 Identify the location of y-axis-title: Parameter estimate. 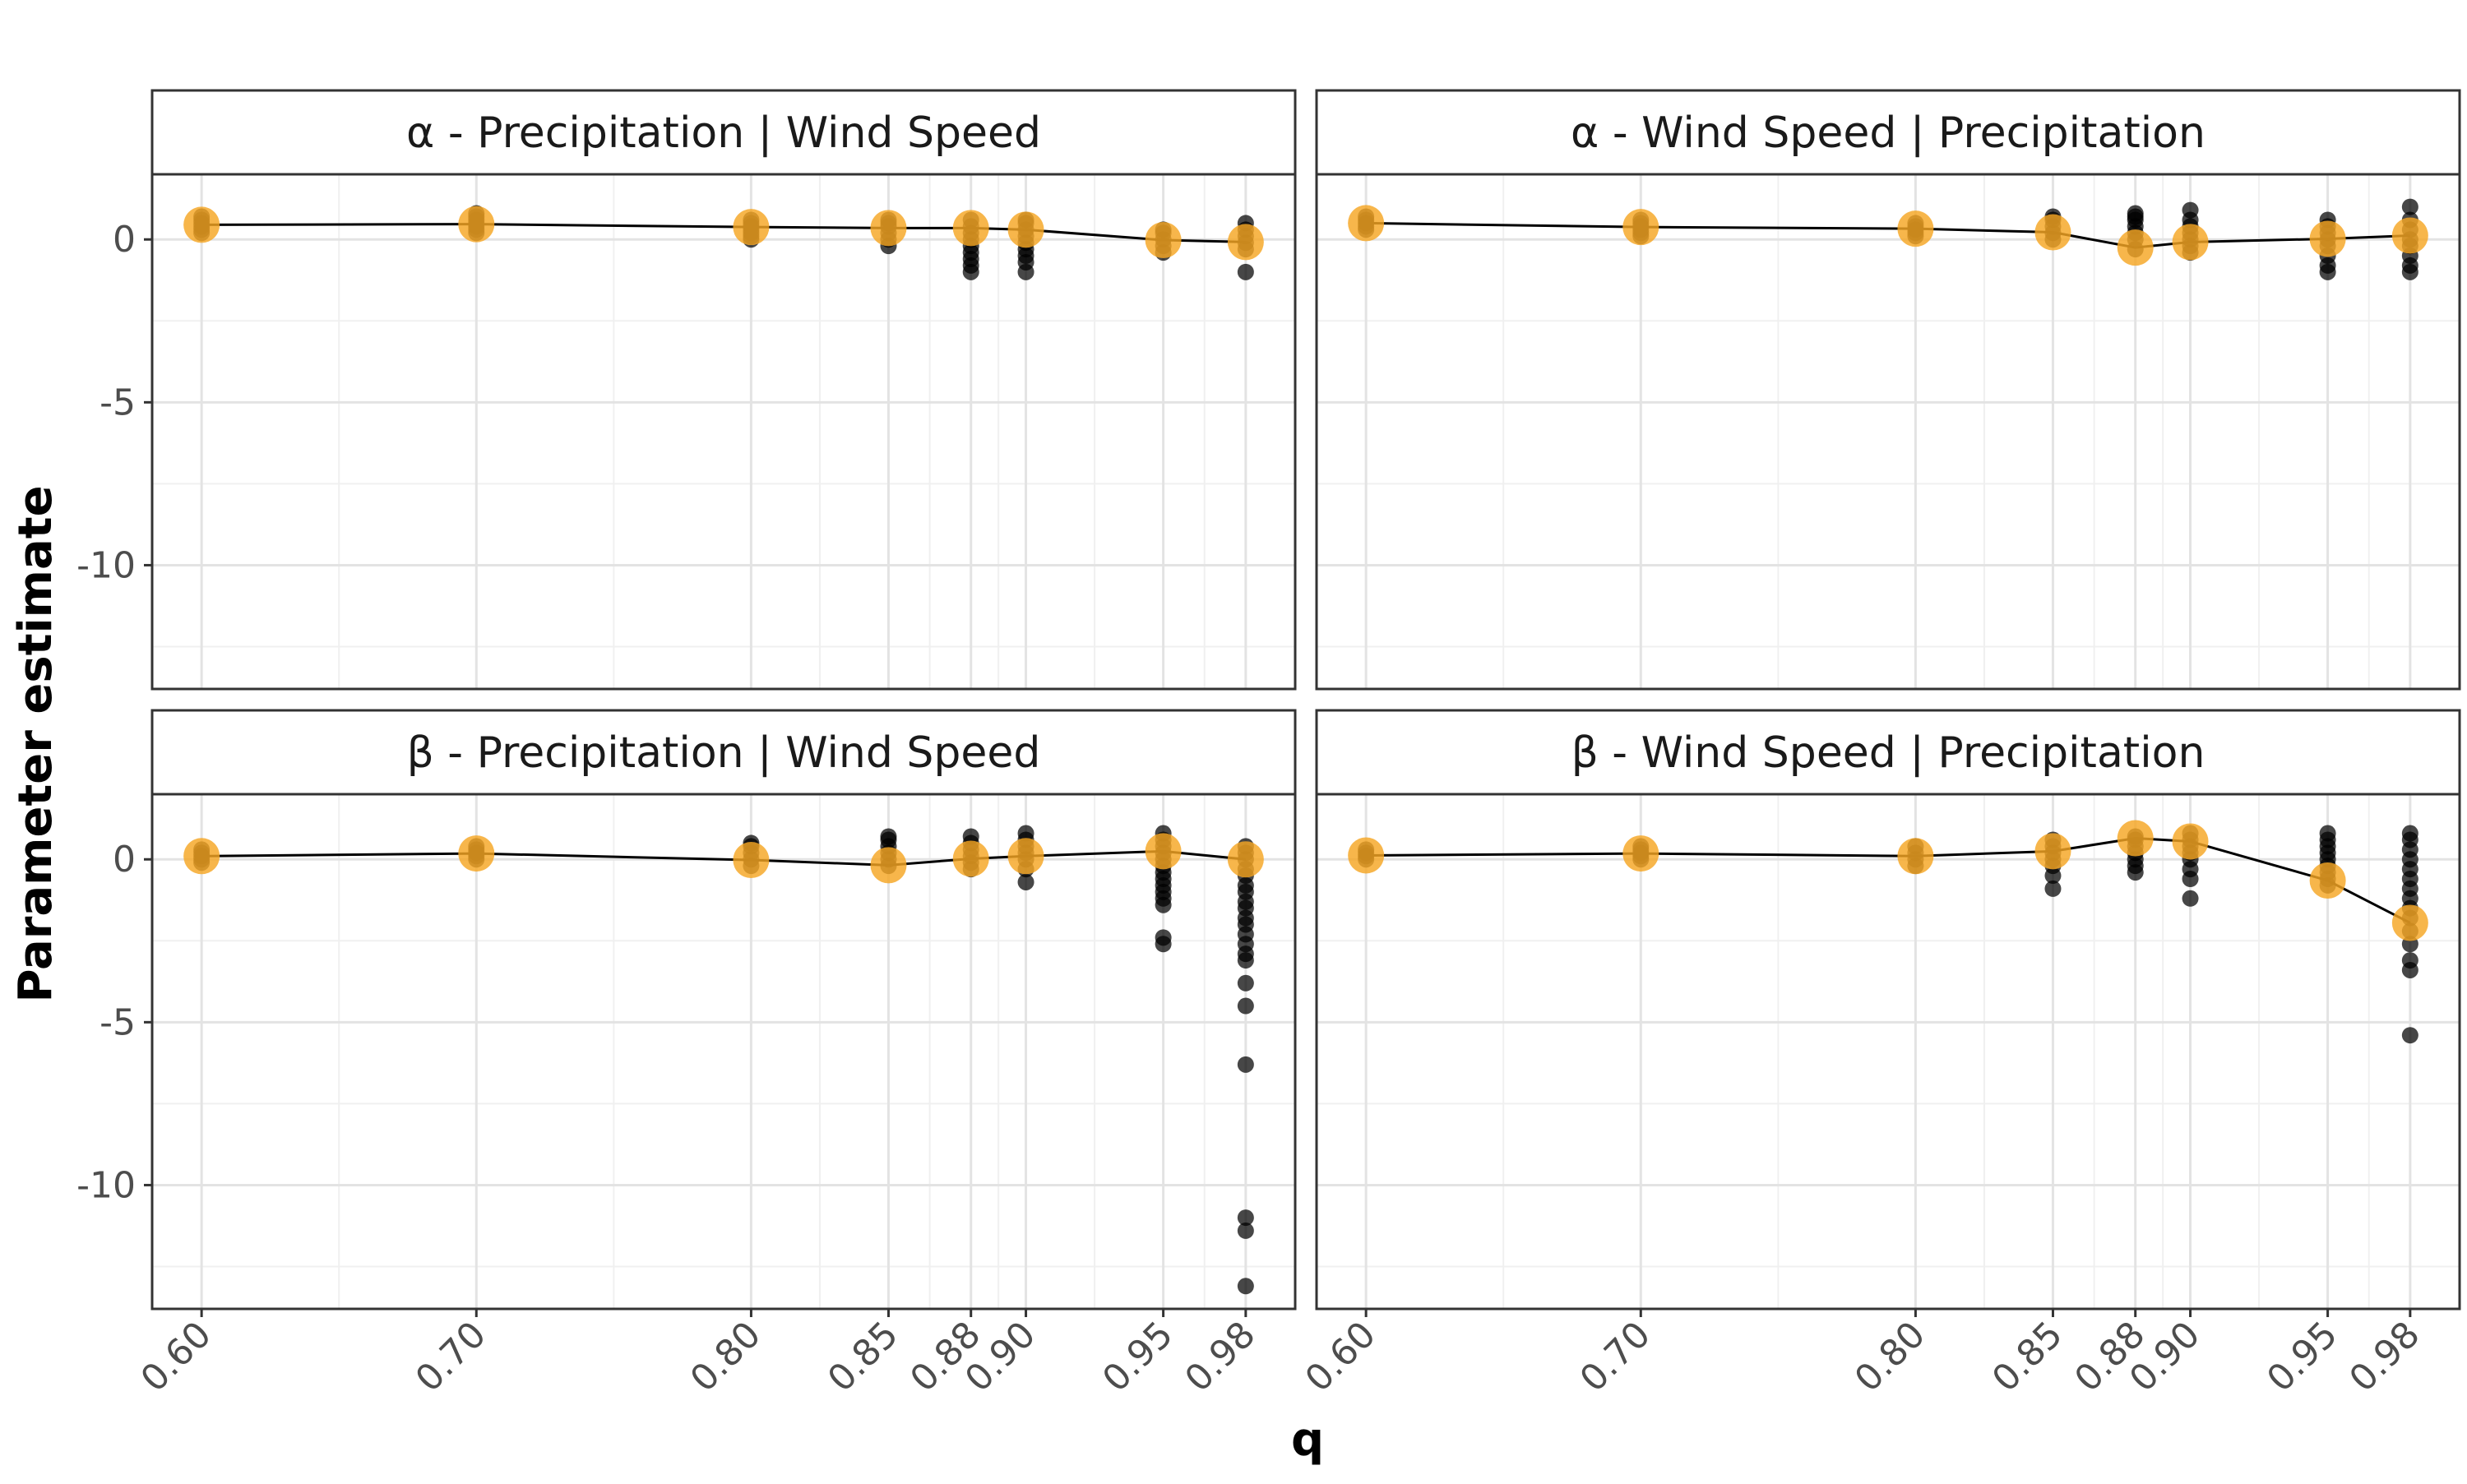
(36, 743).